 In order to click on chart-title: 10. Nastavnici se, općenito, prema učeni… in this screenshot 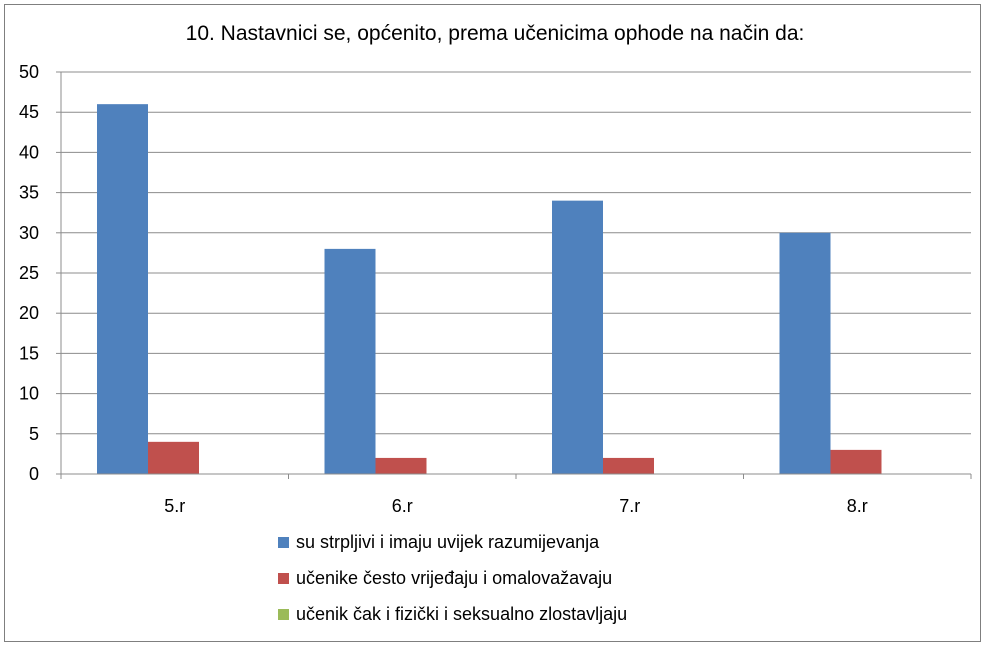, I will do `click(495, 33)`.